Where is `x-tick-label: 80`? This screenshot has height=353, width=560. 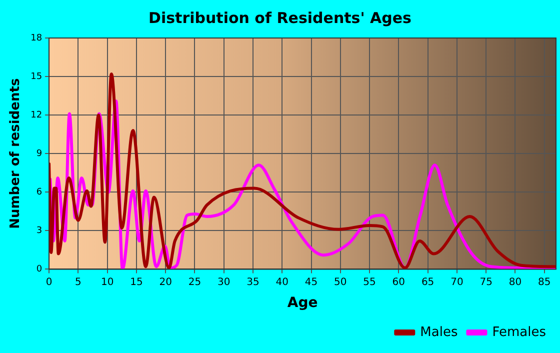 x-tick-label: 80 is located at coordinates (515, 282).